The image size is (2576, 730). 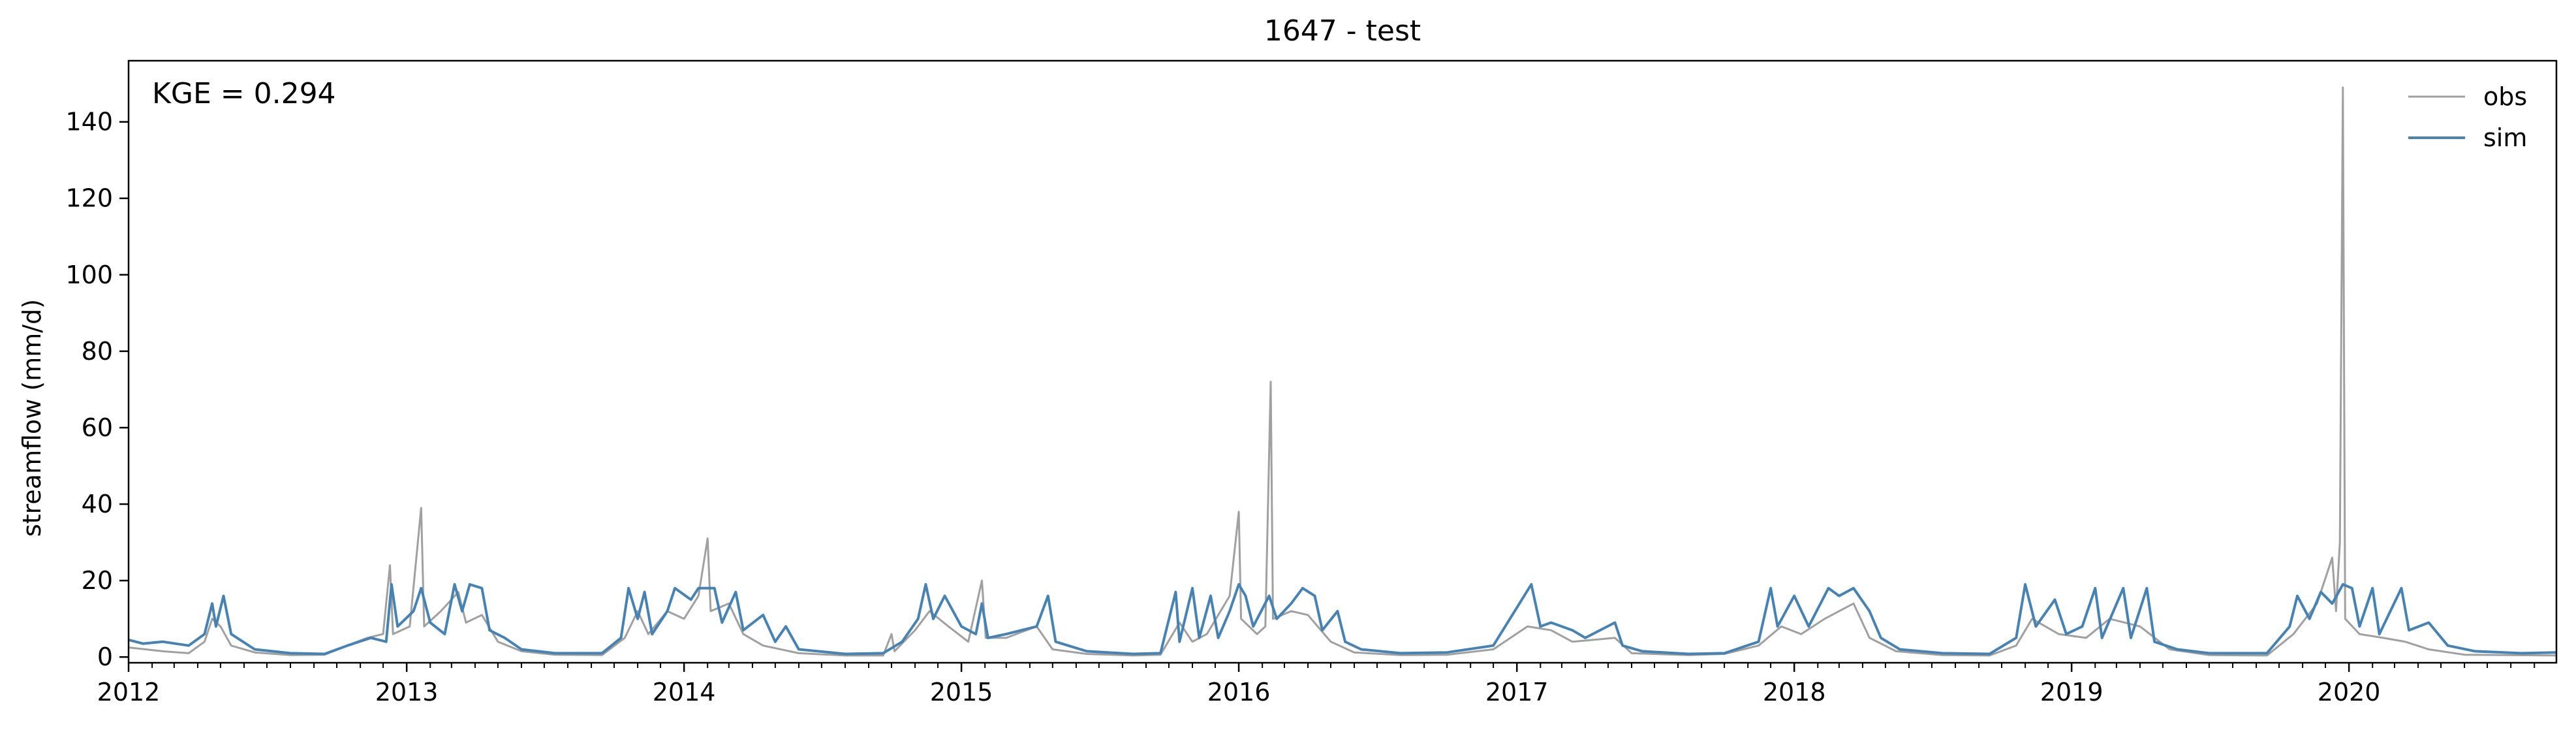 What do you see at coordinates (2467, 117) in the screenshot?
I see `legend: obs sim` at bounding box center [2467, 117].